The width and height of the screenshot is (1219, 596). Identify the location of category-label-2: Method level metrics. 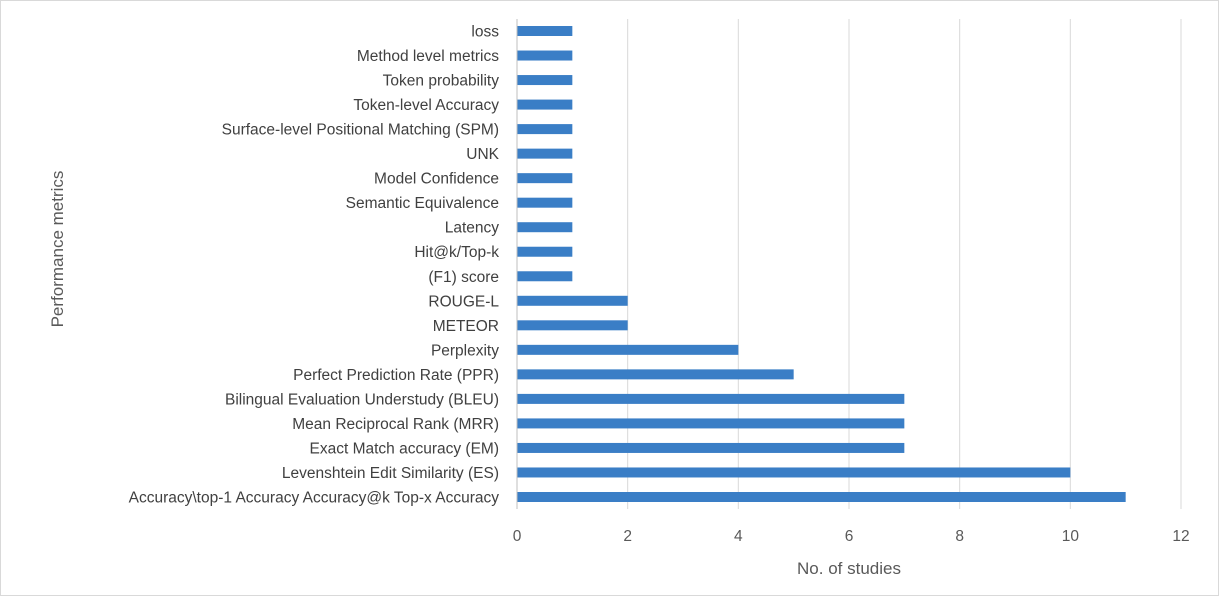
(428, 56).